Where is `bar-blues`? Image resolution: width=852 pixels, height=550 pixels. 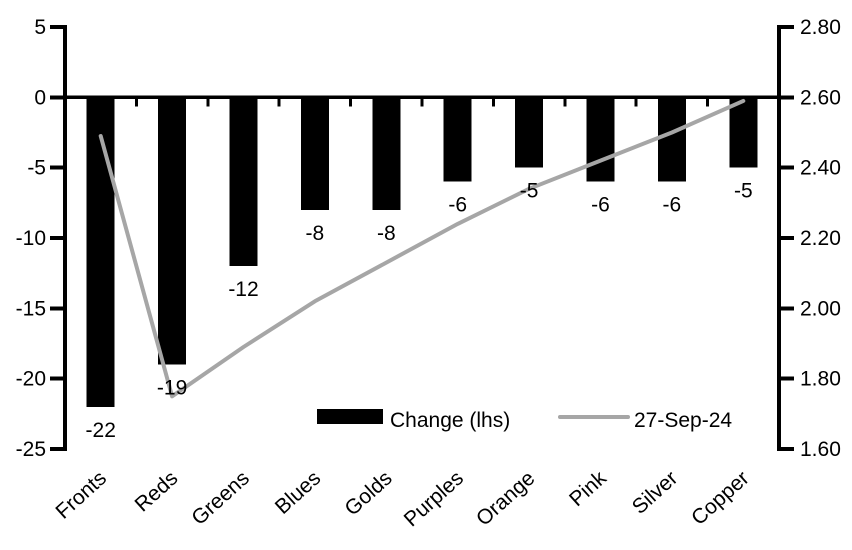 bar-blues is located at coordinates (314, 153).